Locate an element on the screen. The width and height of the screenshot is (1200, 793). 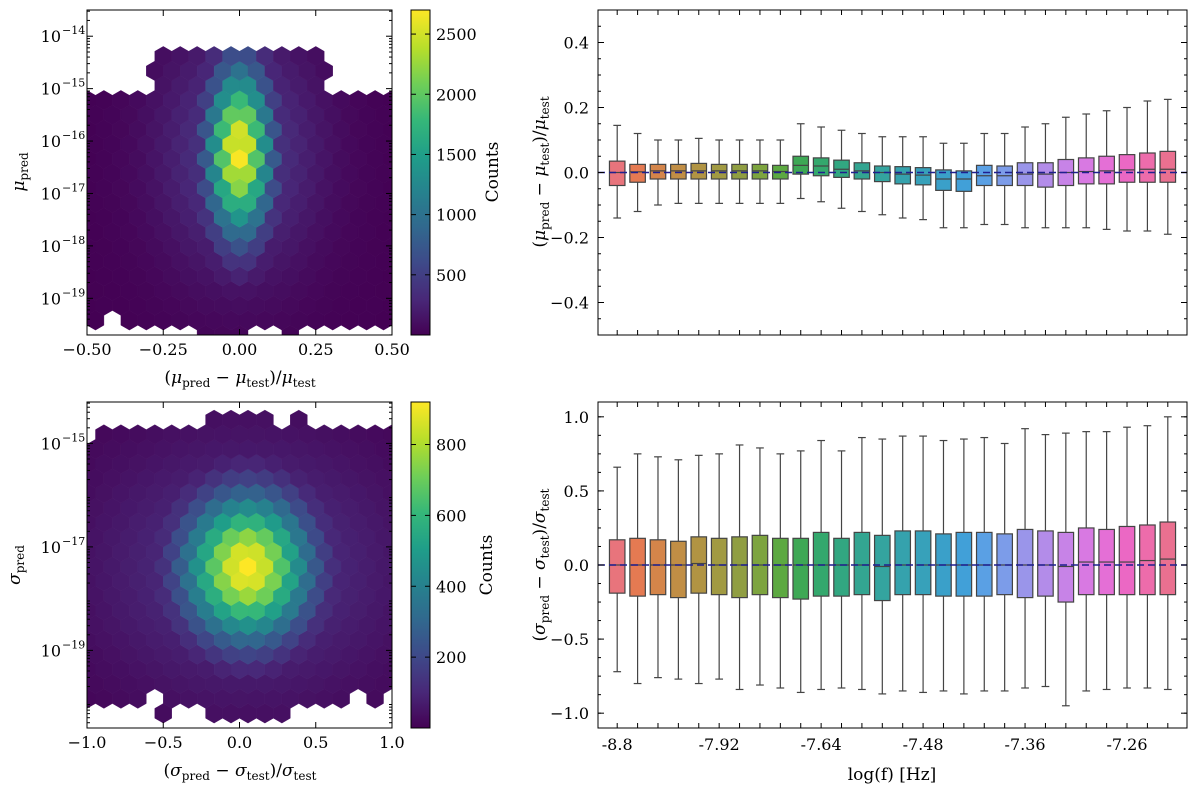
y-tick-exponent: −14 is located at coordinates (73, 30).